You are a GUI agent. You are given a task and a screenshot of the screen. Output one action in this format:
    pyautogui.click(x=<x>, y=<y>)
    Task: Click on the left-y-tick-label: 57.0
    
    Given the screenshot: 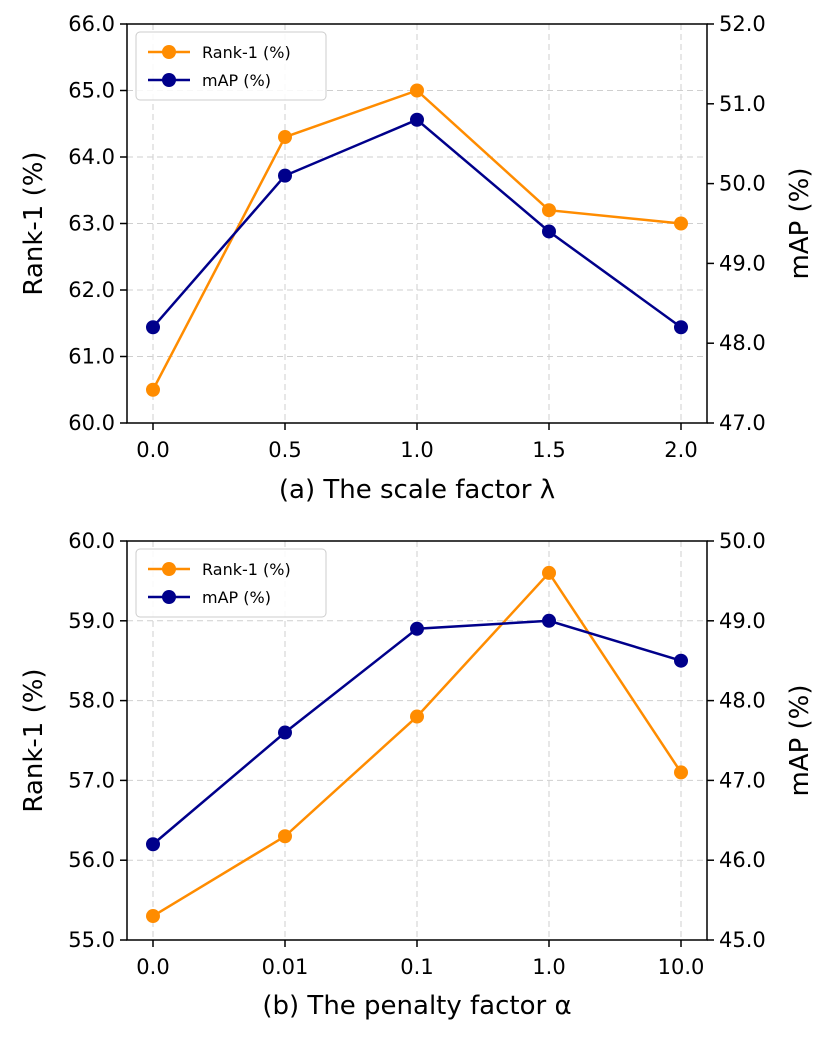 What is the action you would take?
    pyautogui.click(x=91, y=780)
    